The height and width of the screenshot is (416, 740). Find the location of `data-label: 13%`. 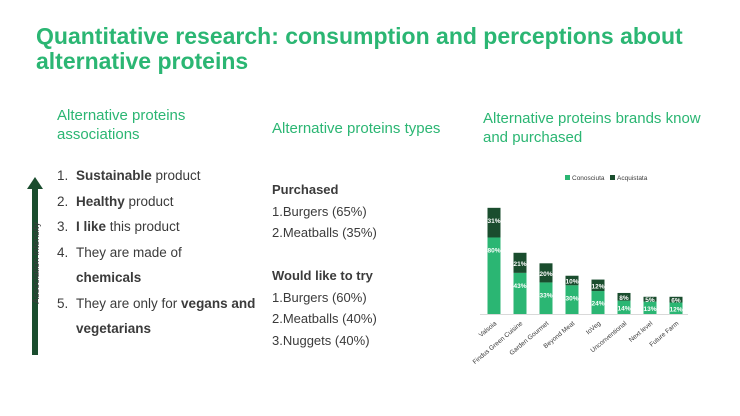

data-label: 13% is located at coordinates (649, 309).